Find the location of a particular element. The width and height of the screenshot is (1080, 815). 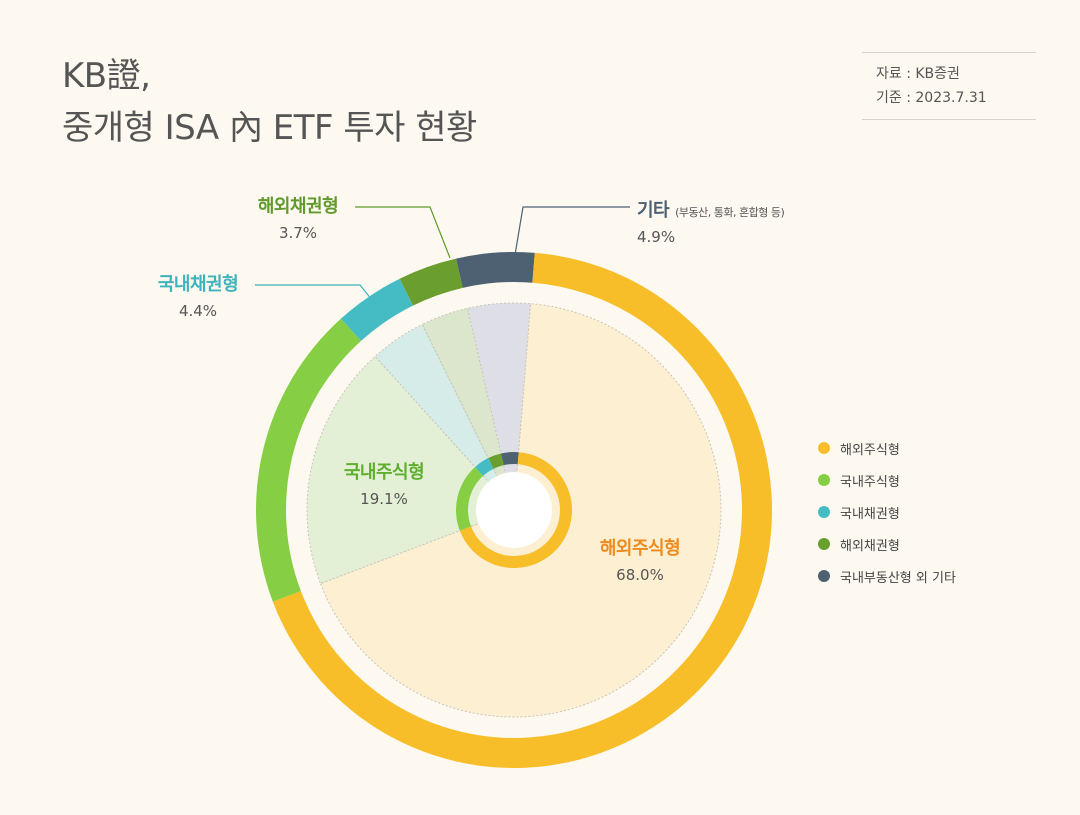

outer-slice-domestic-equity is located at coordinates (308, 460).